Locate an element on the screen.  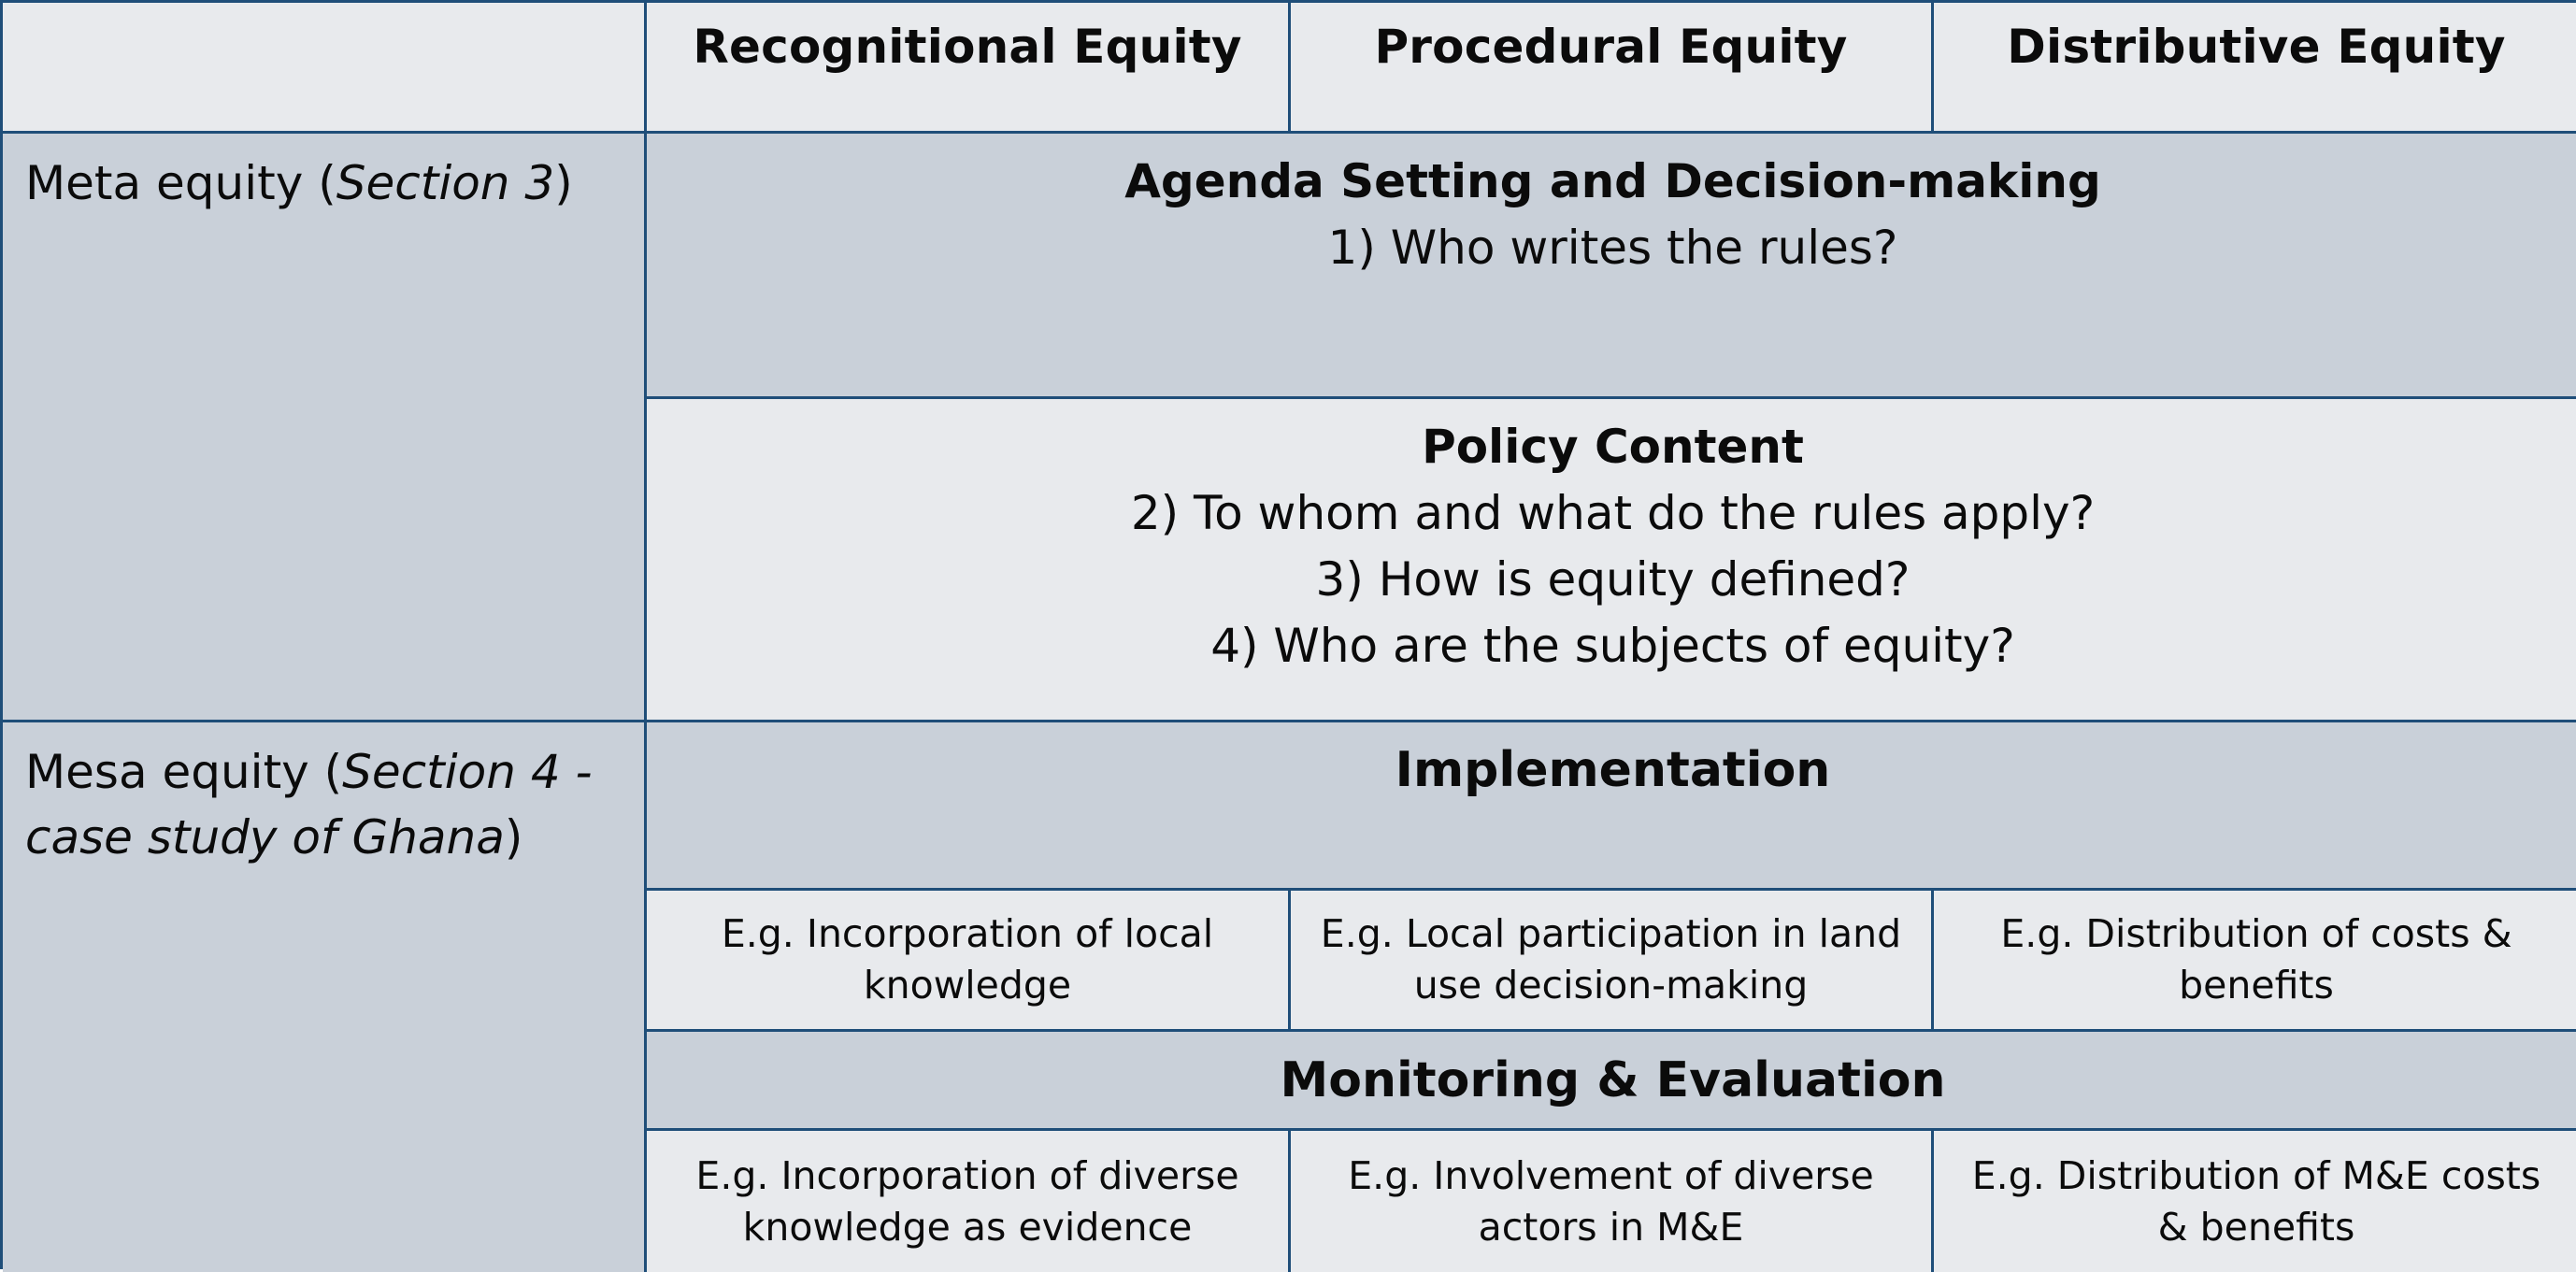
mesa-label-section: Section 4 - case study of Ghana is located at coordinates (309, 805).